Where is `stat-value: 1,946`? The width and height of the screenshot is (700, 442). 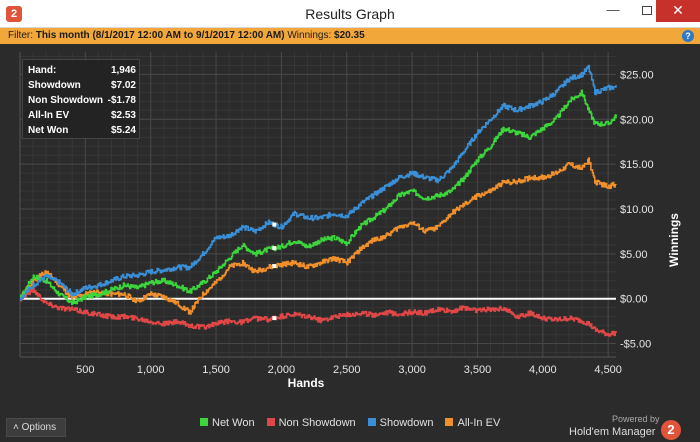
stat-value: 1,946 is located at coordinates (123, 70).